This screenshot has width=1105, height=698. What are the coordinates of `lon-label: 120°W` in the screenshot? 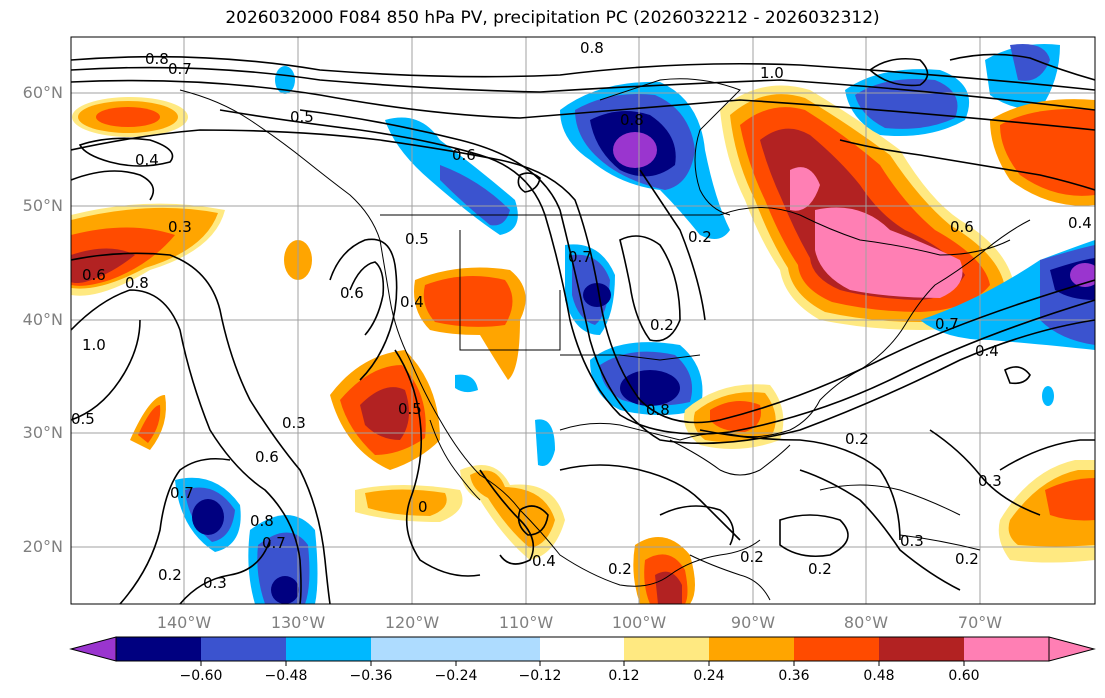 It's located at (412, 622).